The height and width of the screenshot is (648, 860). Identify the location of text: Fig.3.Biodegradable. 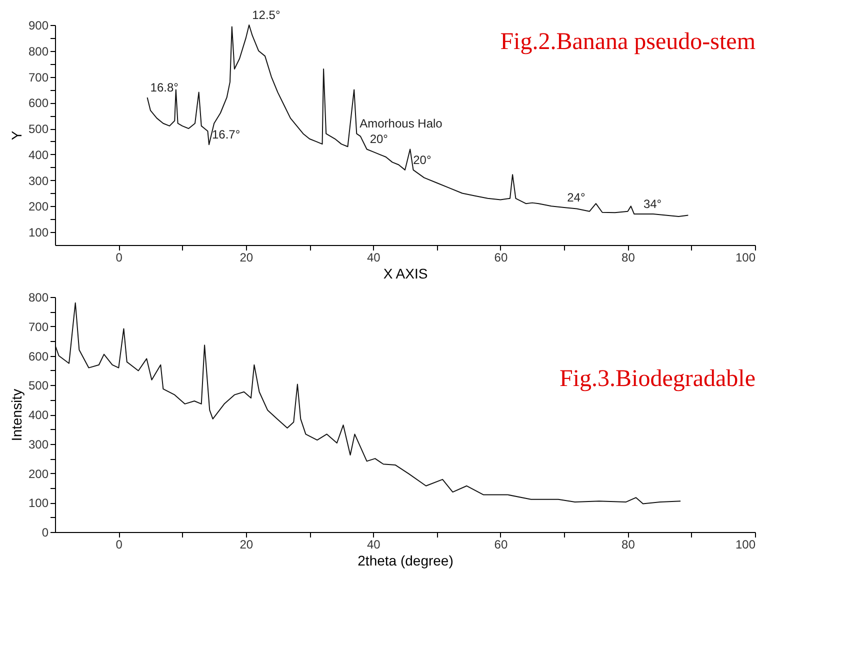
(658, 379).